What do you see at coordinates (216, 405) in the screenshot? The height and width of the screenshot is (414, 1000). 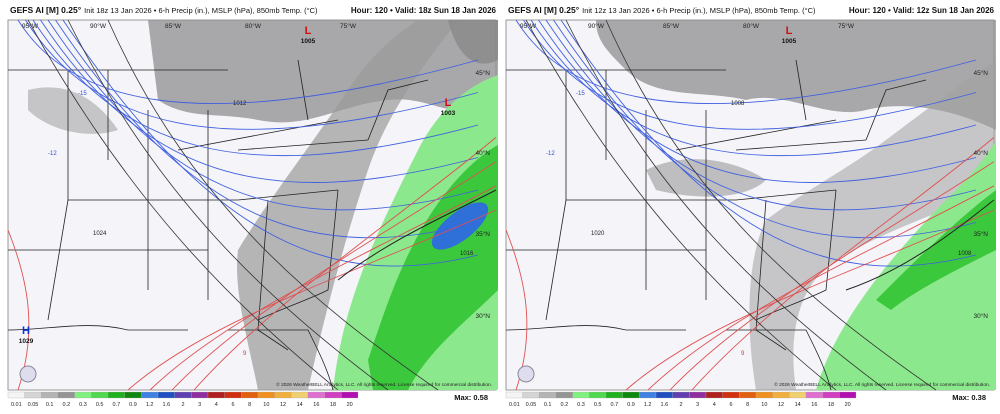 I see `colorbar-label: 4` at bounding box center [216, 405].